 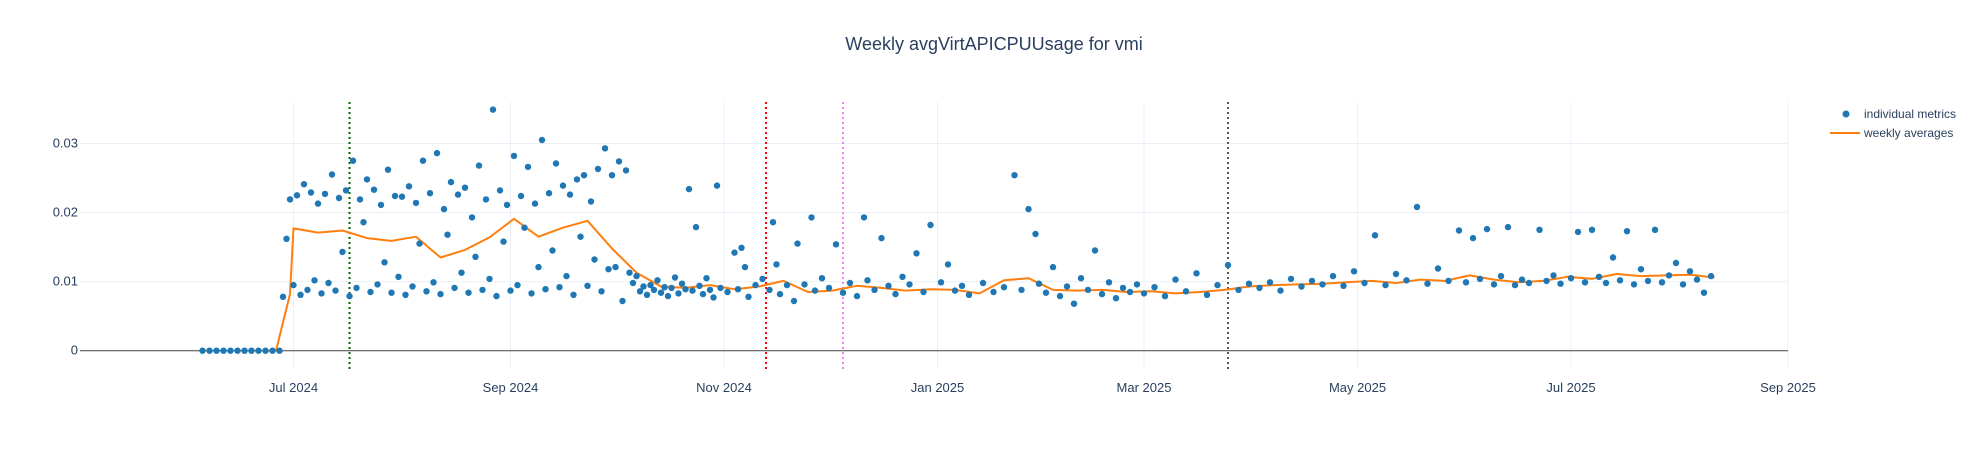 I want to click on y-tick-label: 0.01, so click(x=65, y=281).